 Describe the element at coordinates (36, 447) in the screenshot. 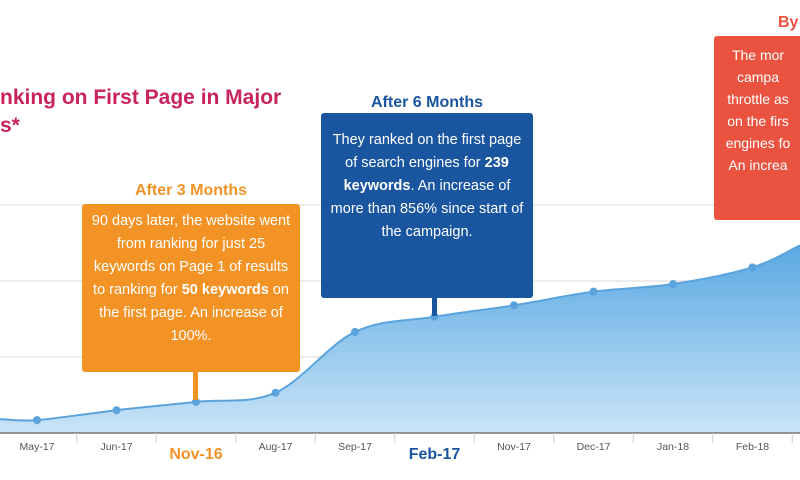

I see `x-tick-label: May-17` at that location.